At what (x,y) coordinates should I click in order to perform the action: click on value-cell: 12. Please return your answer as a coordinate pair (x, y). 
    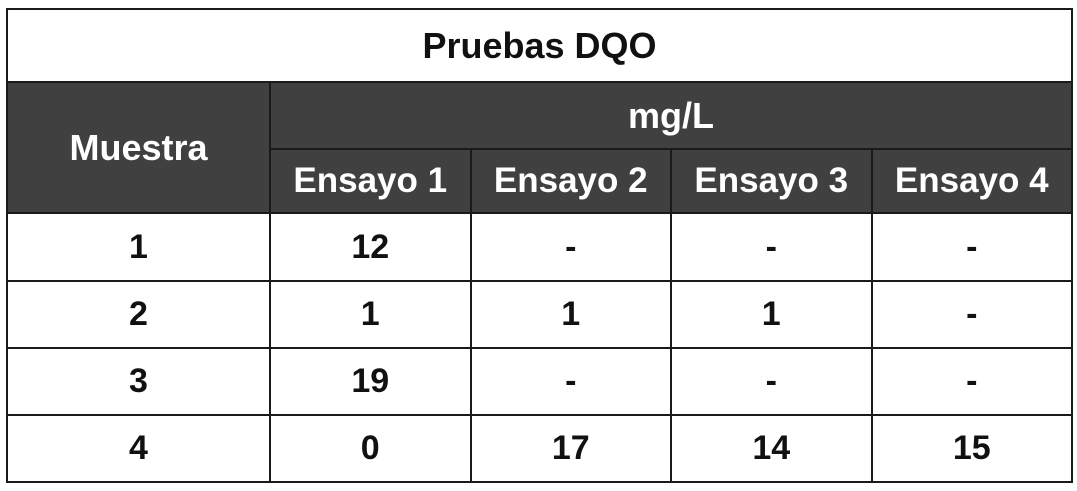
    Looking at the image, I should click on (370, 247).